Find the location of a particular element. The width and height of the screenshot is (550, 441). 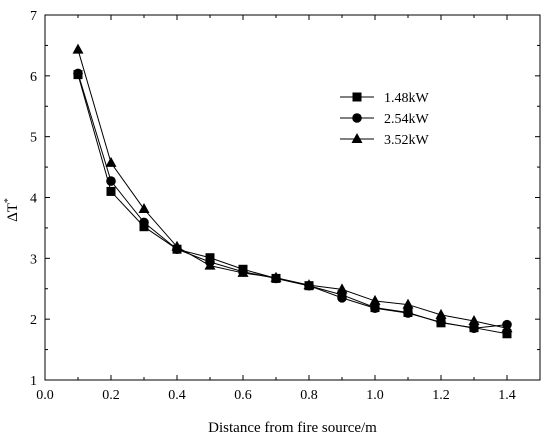

y-tick-label: 6 is located at coordinates (33, 77).